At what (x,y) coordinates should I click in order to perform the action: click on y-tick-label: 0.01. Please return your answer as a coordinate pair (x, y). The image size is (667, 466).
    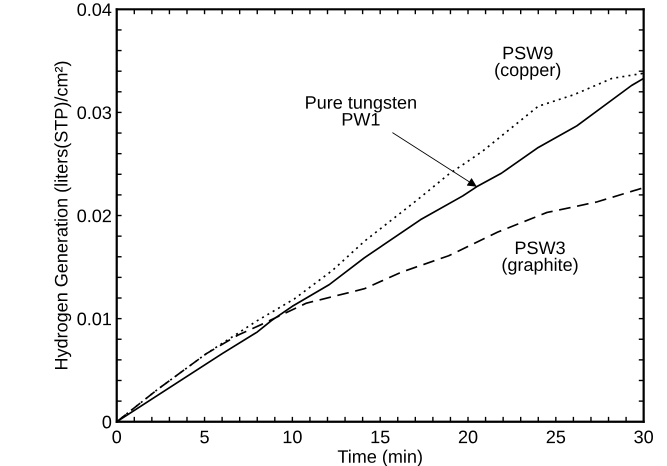
    Looking at the image, I should click on (94, 319).